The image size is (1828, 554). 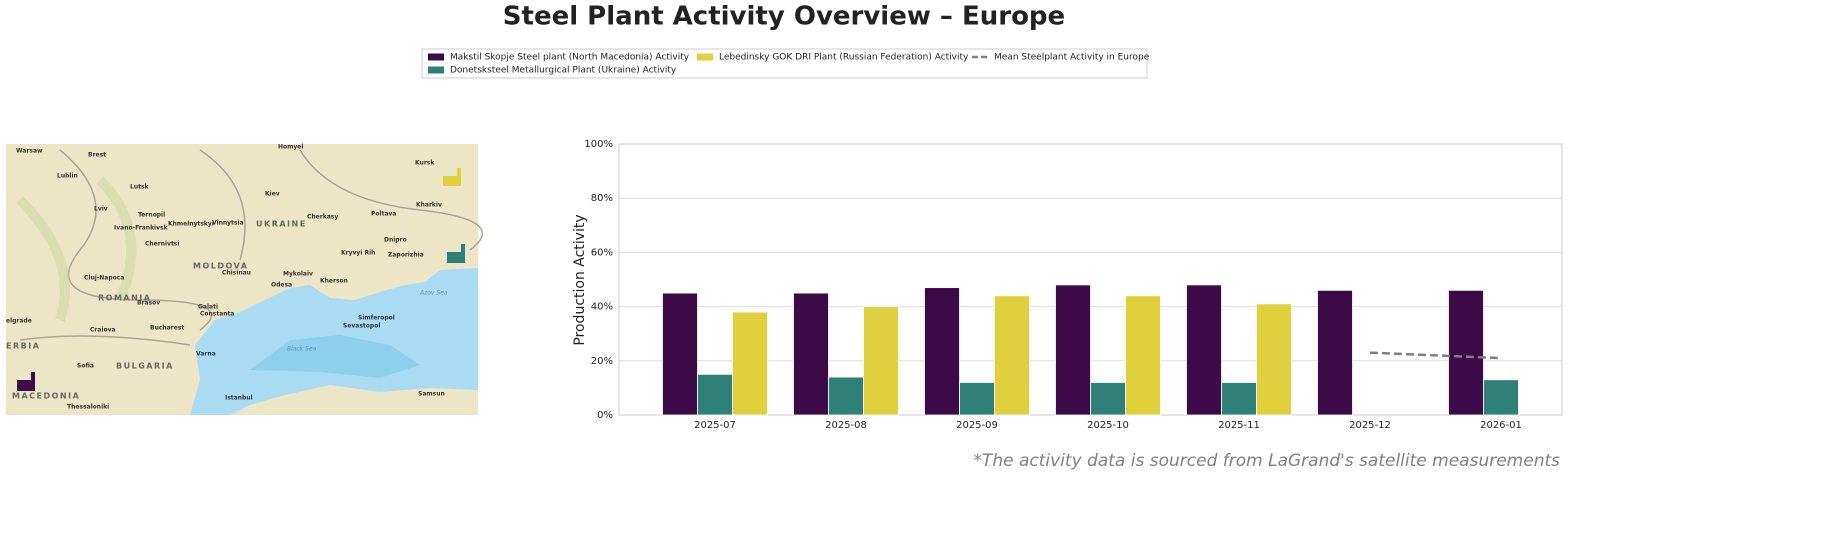 I want to click on line, so click(x=1435, y=355).